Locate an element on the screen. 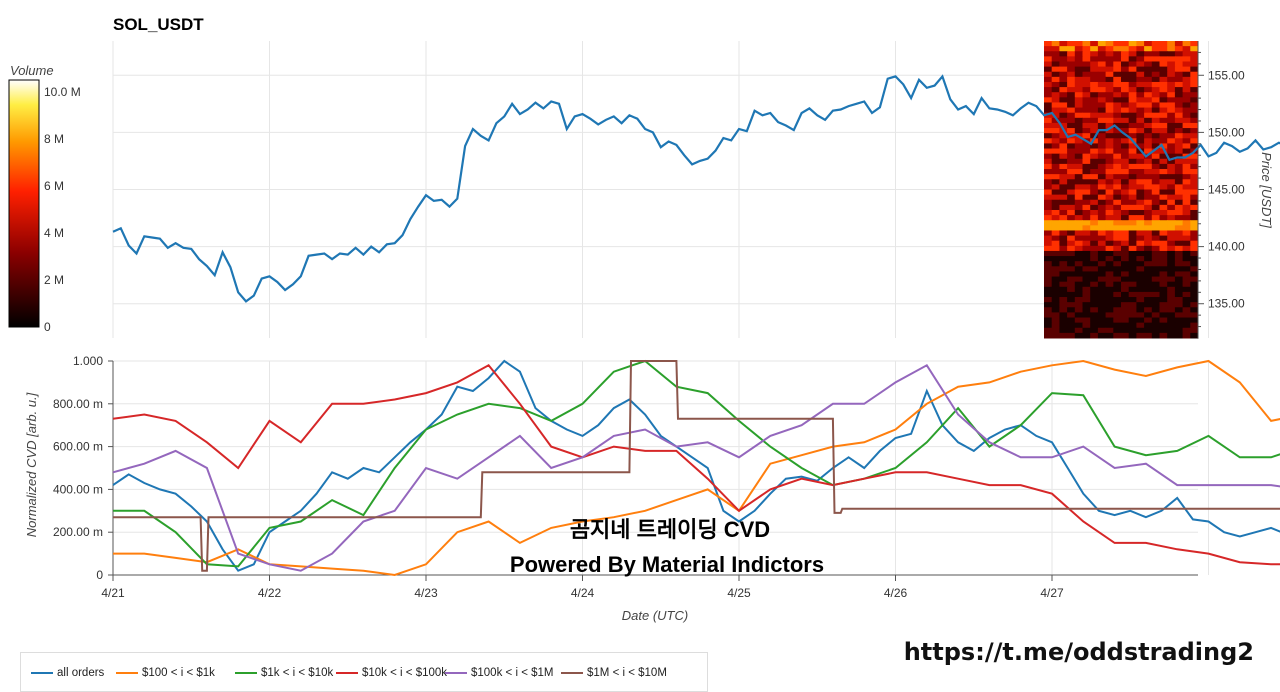  legend-item: all orders is located at coordinates (67, 673).